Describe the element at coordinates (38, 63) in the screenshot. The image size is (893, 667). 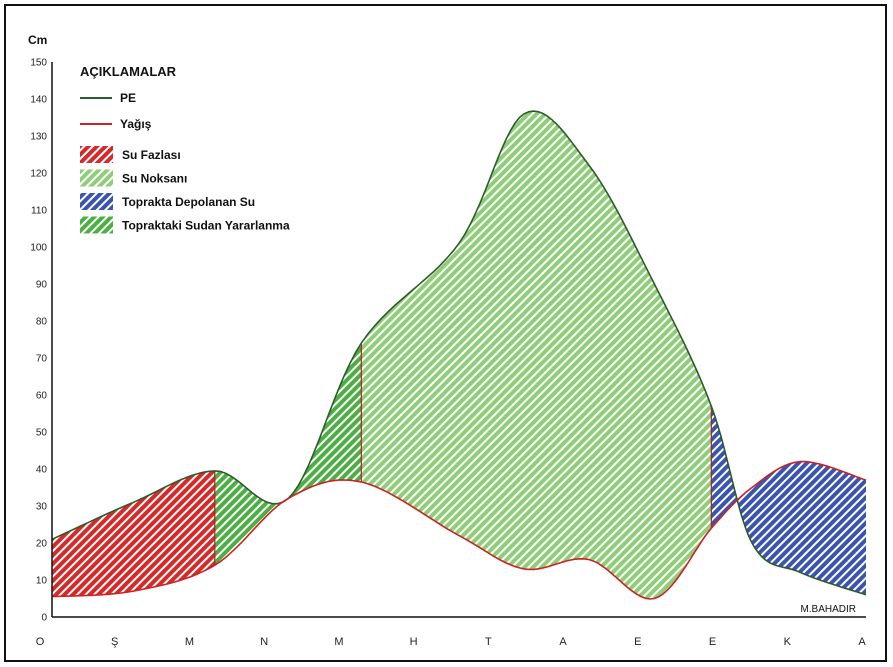
I see `y-tick-label: 150` at that location.